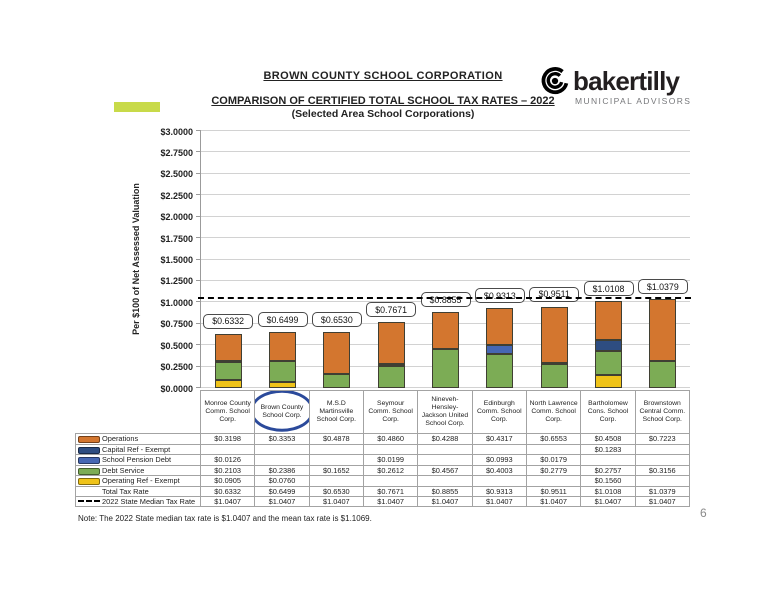 This screenshot has width=768, height=593. What do you see at coordinates (390, 460) in the screenshot?
I see `rate-cell: $0.0199` at bounding box center [390, 460].